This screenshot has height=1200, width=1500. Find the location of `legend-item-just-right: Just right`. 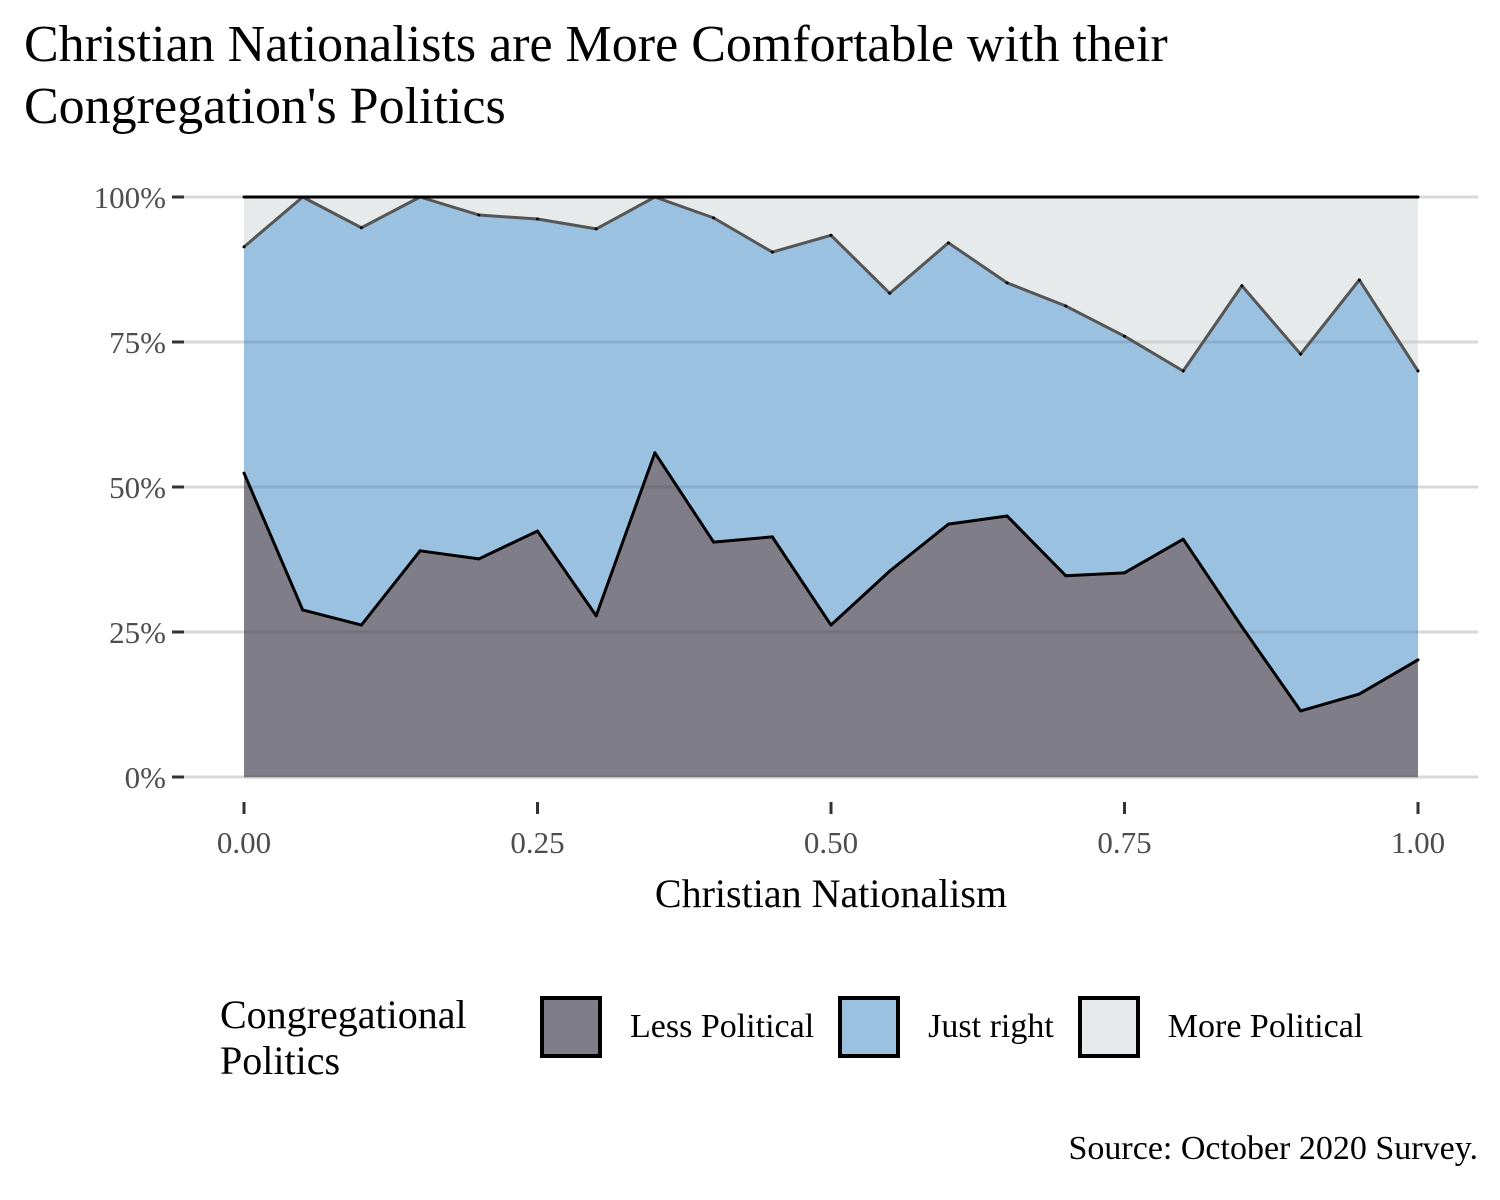

legend-item-just-right: Just right is located at coordinates (946, 1027).